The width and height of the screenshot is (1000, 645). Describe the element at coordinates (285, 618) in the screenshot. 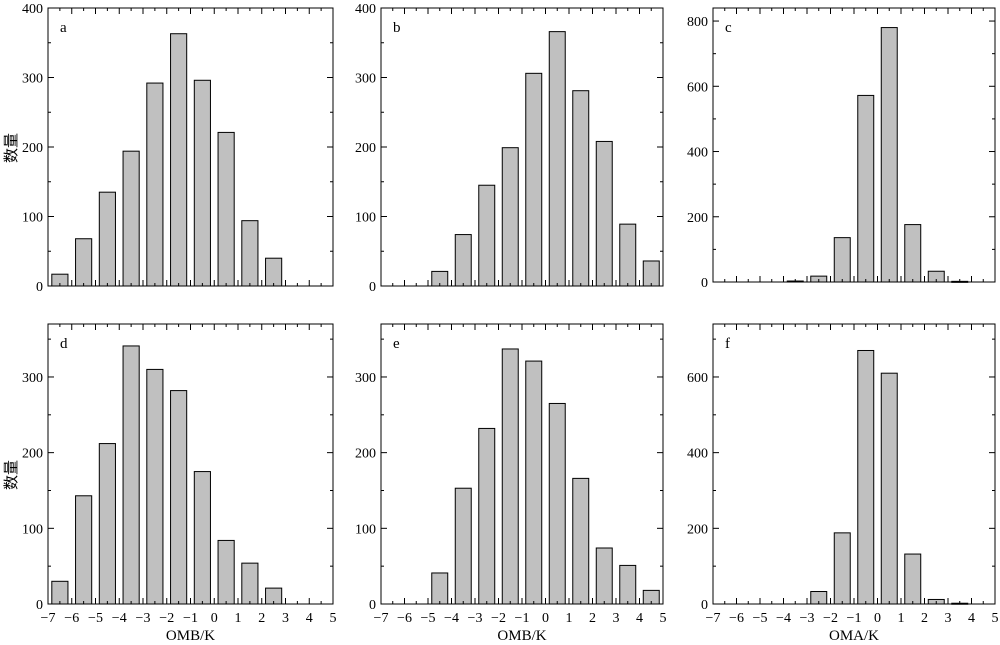

I see `x-tick-label-d: 3` at that location.